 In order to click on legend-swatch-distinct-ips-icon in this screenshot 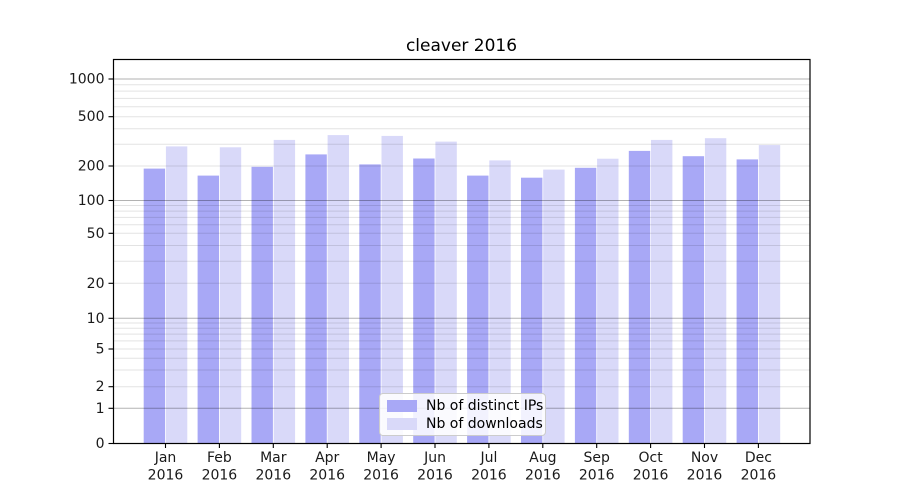, I will do `click(402, 405)`.